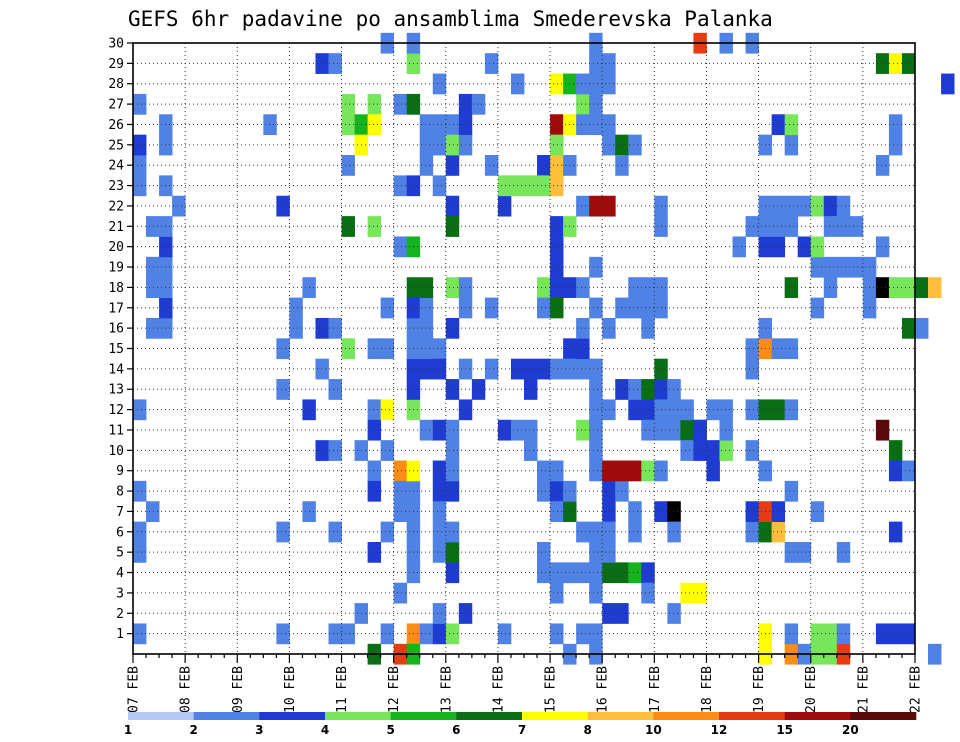 The height and width of the screenshot is (742, 960). Describe the element at coordinates (648, 430) in the screenshot. I see `cell-x39-m11` at that location.